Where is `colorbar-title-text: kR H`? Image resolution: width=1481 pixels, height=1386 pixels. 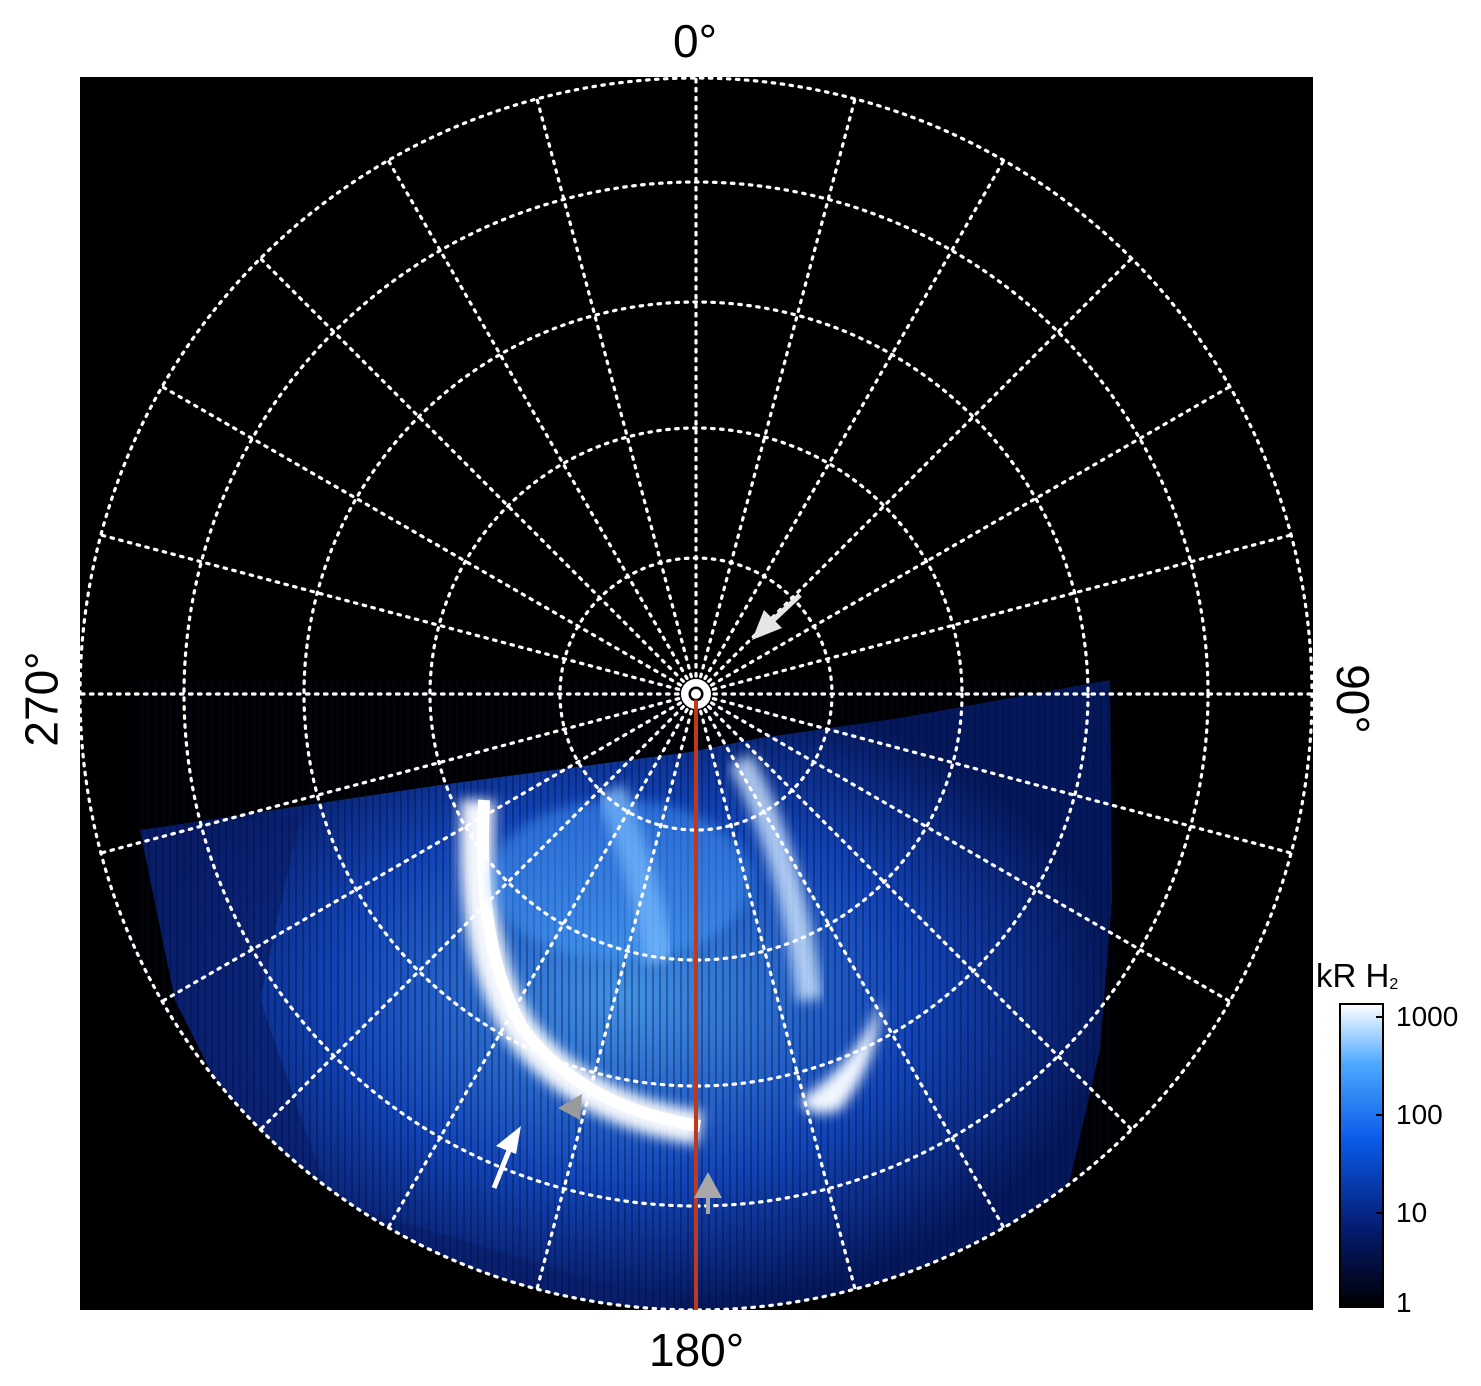 colorbar-title-text: kR H is located at coordinates (1353, 975).